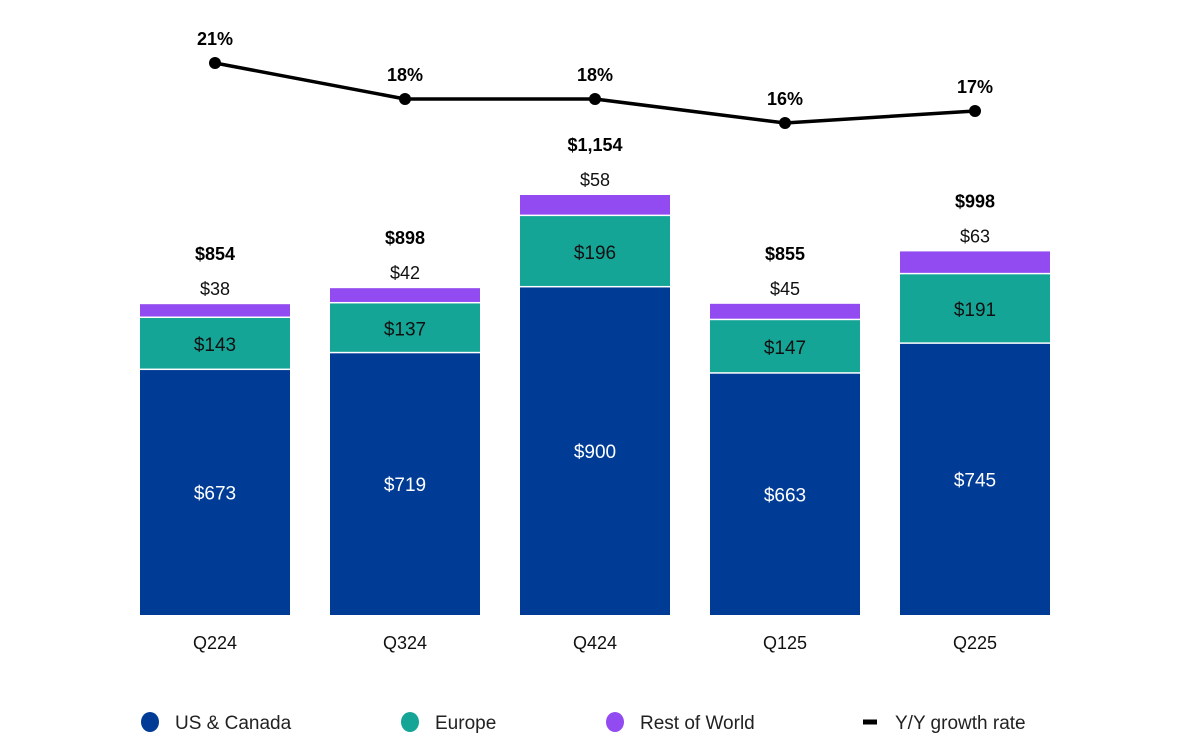  I want to click on growth-rate-label: 21%, so click(215, 39).